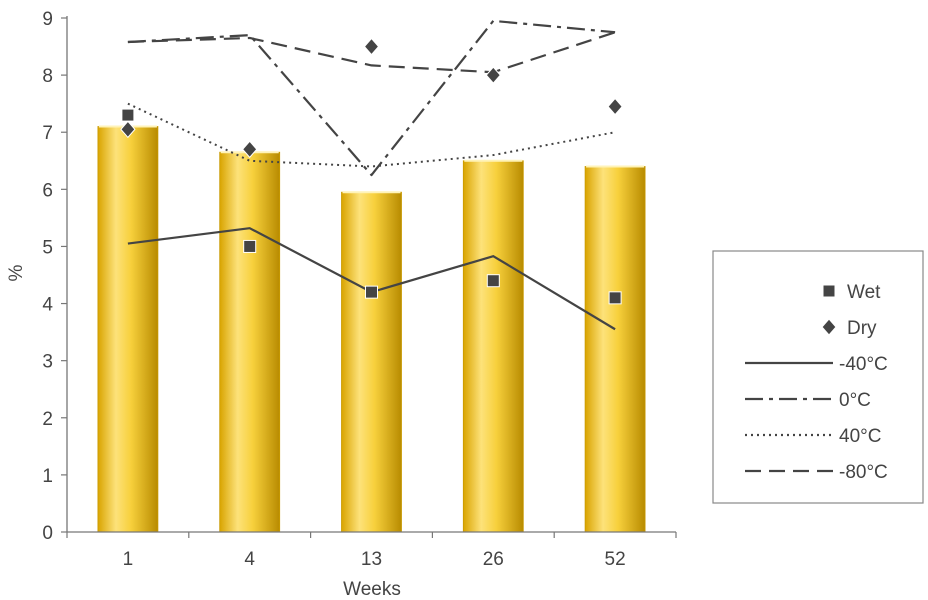 The height and width of the screenshot is (600, 928). Describe the element at coordinates (855, 400) in the screenshot. I see `legend-label: 0°C` at that location.